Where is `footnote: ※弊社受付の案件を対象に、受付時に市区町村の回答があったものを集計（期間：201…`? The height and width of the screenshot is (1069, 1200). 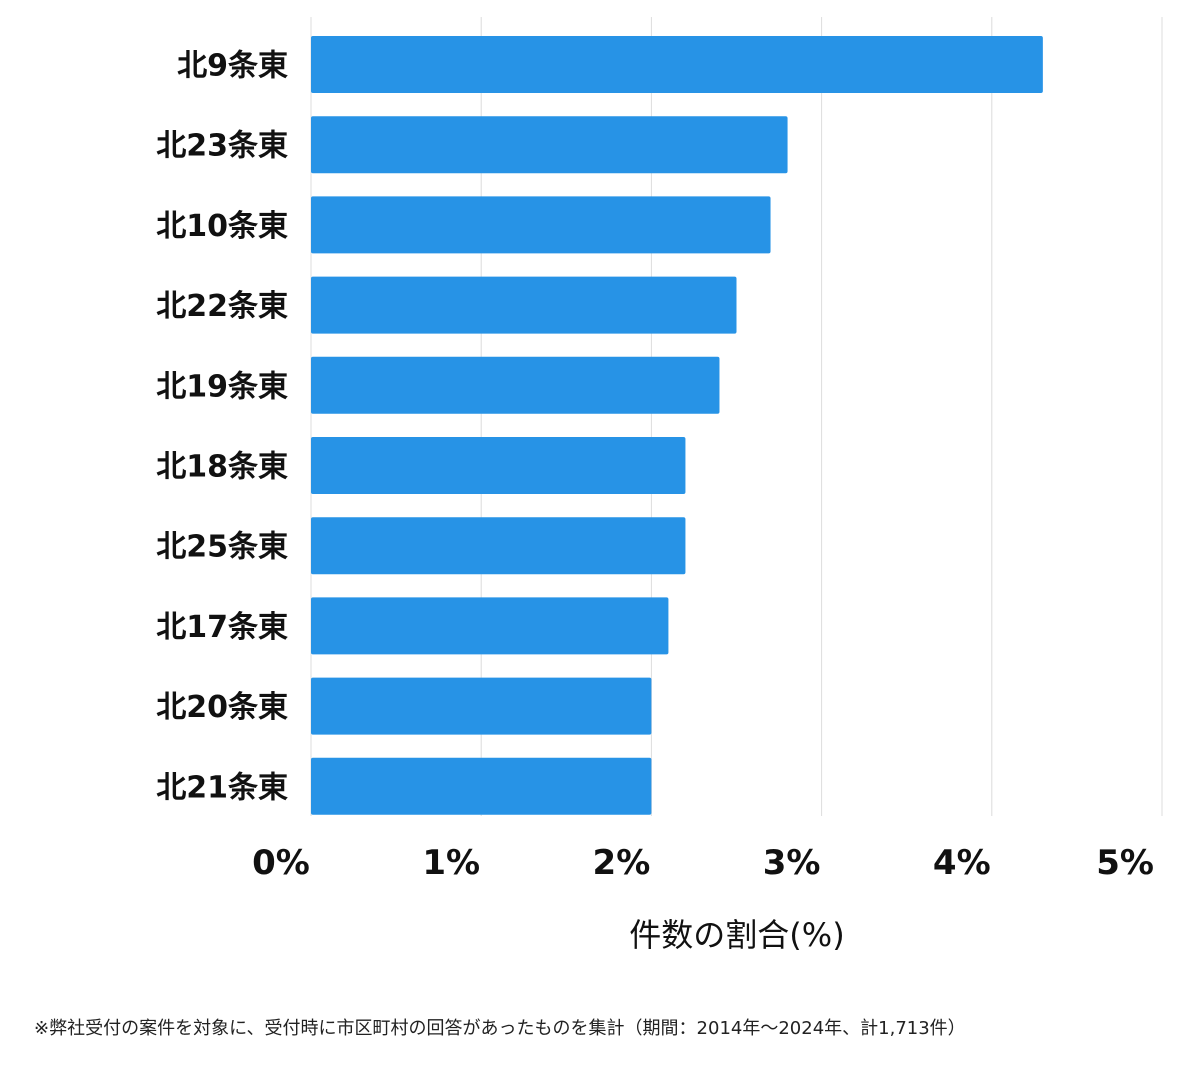 footnote: ※弊社受付の案件を対象に、受付時に市区町村の回答があったものを集計（期間：201… is located at coordinates (500, 1028).